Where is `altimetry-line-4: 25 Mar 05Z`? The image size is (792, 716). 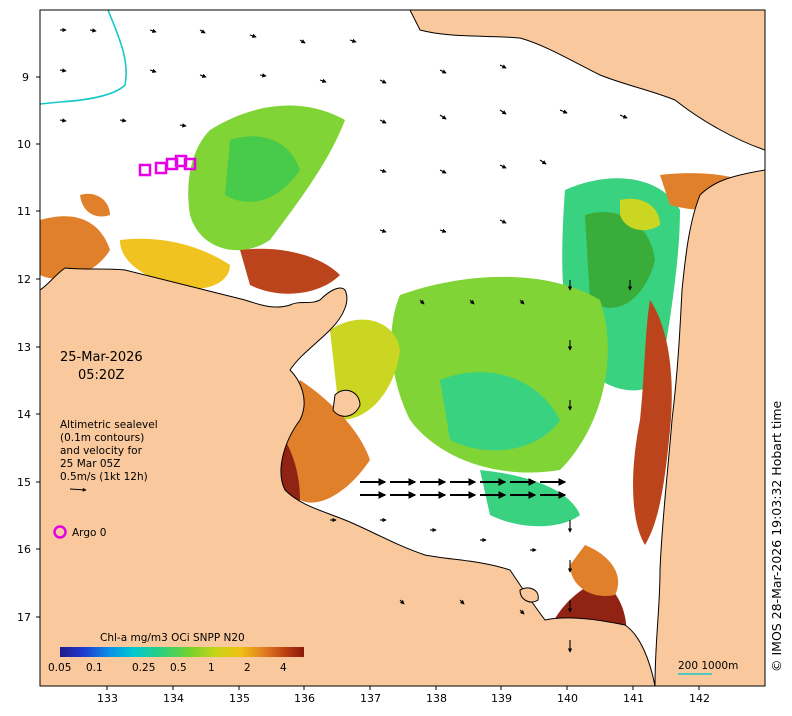
altimetry-line-4: 25 Mar 05Z is located at coordinates (90, 464).